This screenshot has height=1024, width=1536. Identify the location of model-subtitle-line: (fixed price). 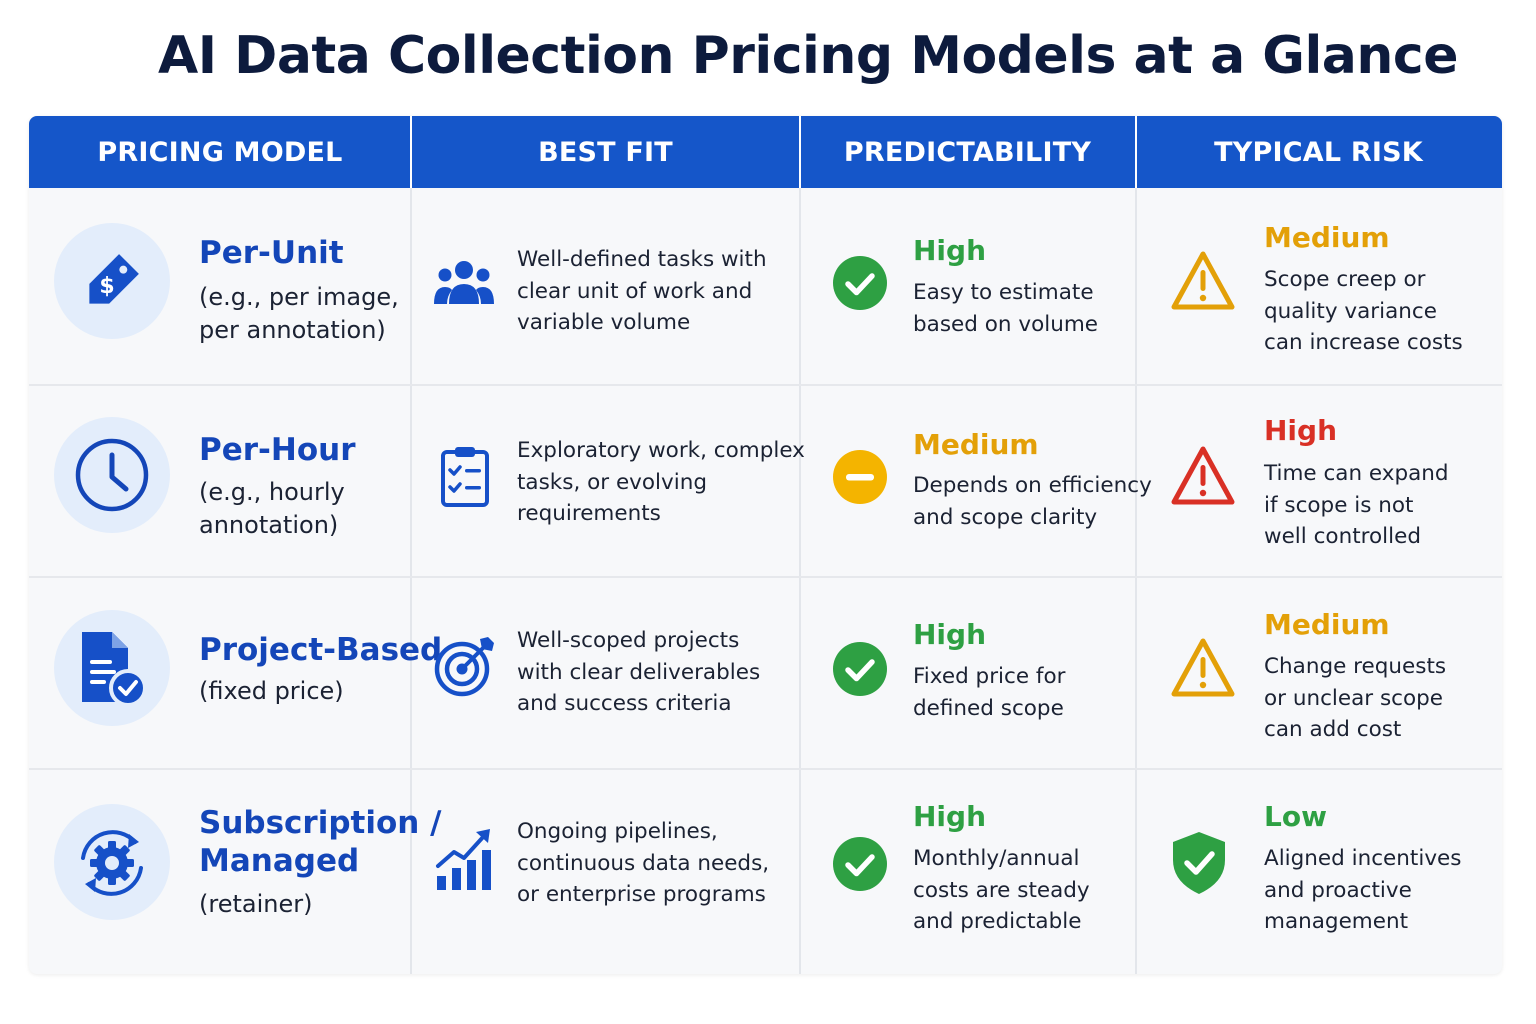
(271, 691).